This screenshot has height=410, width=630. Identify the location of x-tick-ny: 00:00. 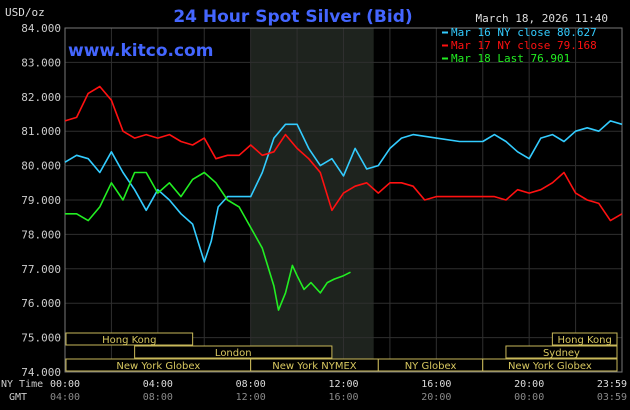
(65, 384).